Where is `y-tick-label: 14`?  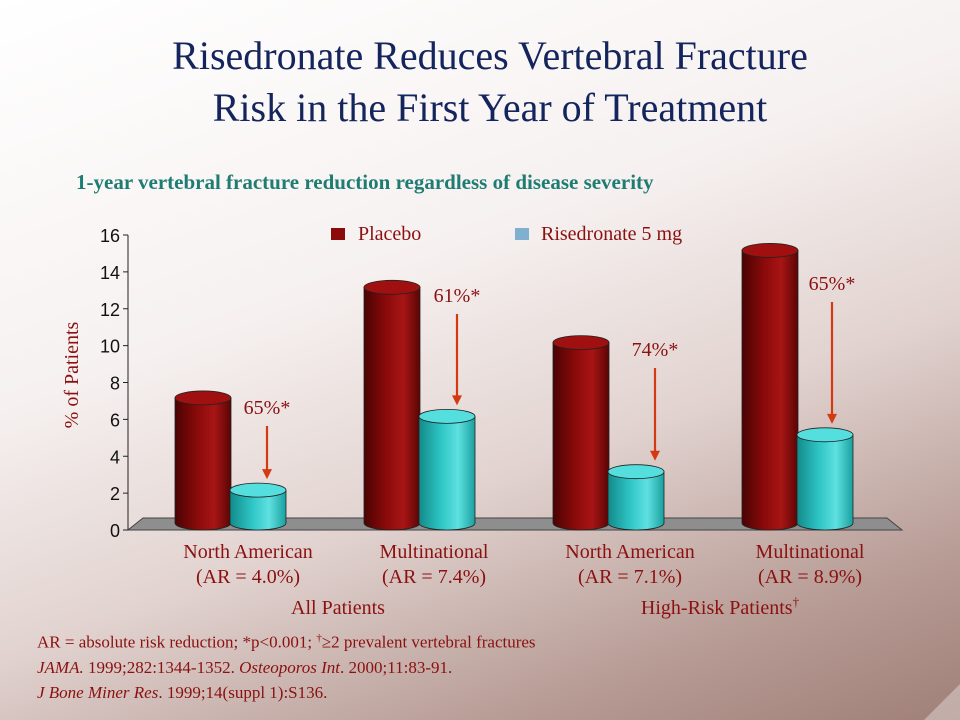
y-tick-label: 14 is located at coordinates (110, 273).